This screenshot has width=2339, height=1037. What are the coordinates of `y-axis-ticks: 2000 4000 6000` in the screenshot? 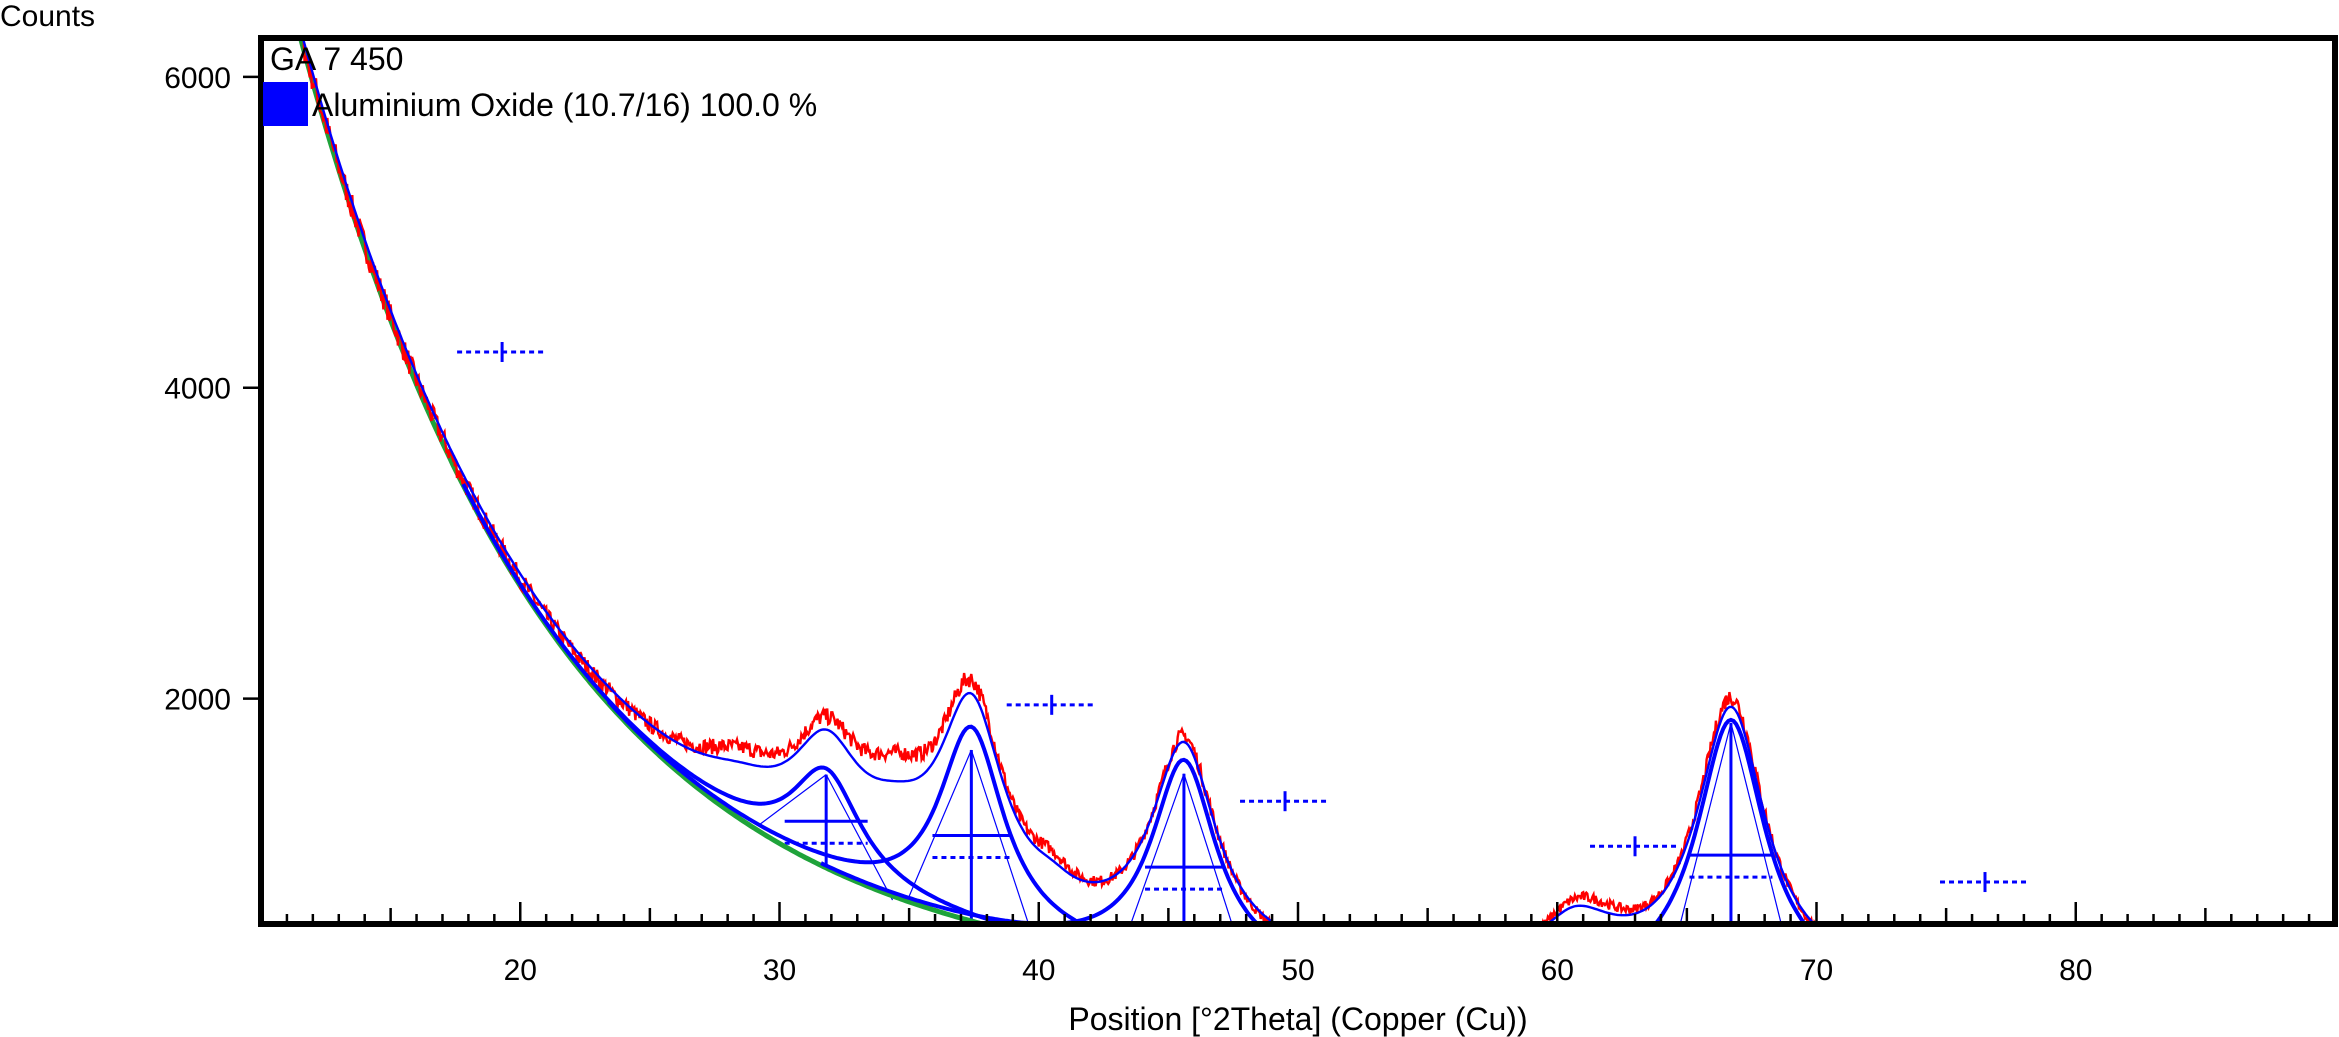 It's located at (212, 389).